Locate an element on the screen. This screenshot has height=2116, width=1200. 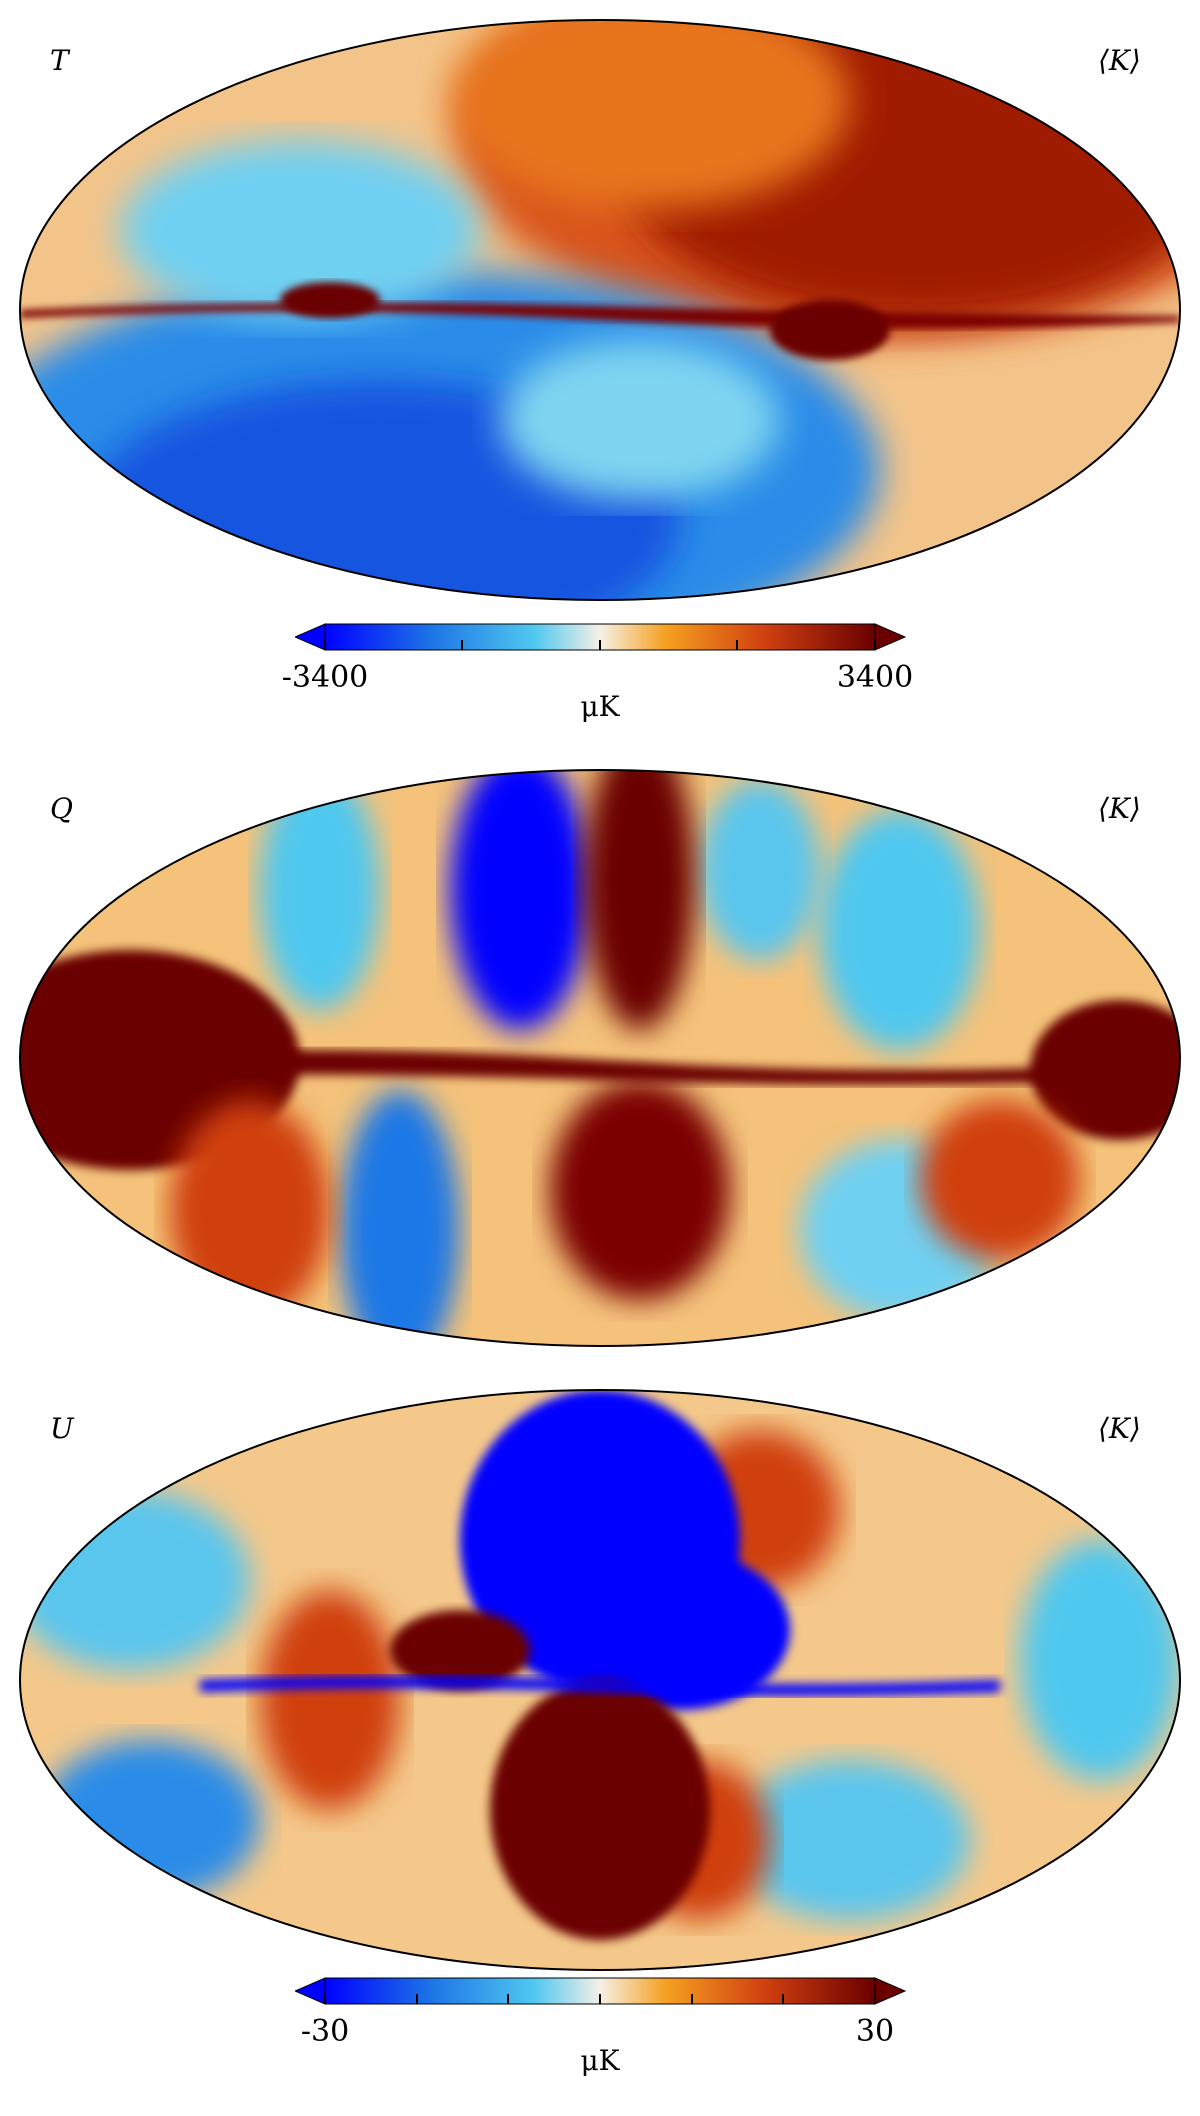
stokes-label-u: U is located at coordinates (62, 1428).